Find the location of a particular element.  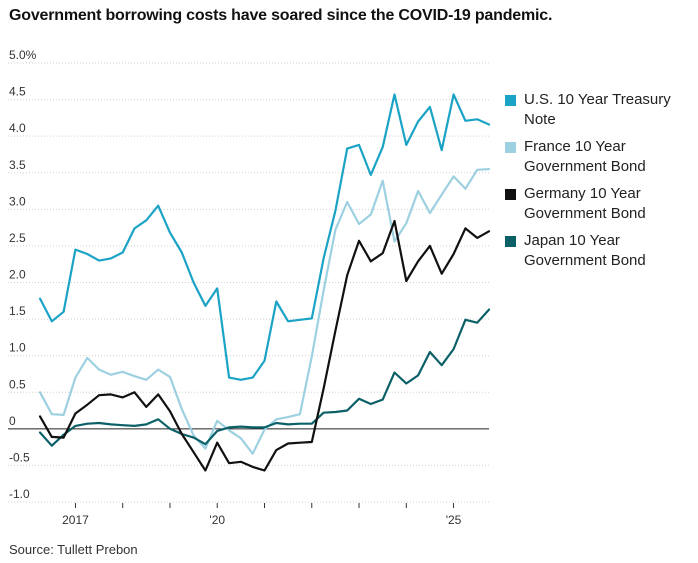

y-tick-label: 2.5 is located at coordinates (17, 238).